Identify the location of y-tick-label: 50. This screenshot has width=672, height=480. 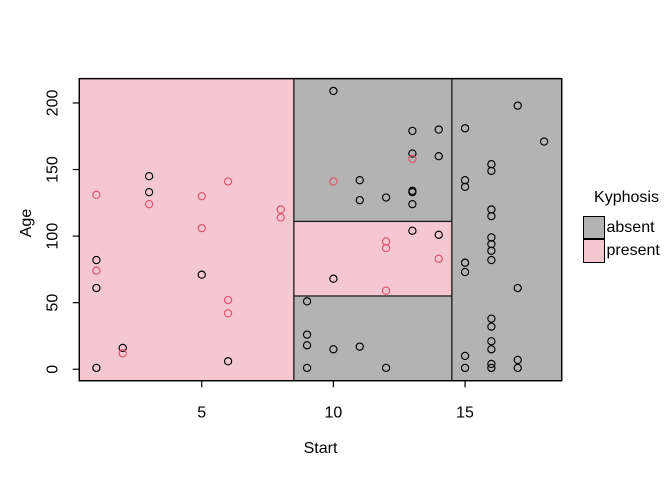
(53, 303).